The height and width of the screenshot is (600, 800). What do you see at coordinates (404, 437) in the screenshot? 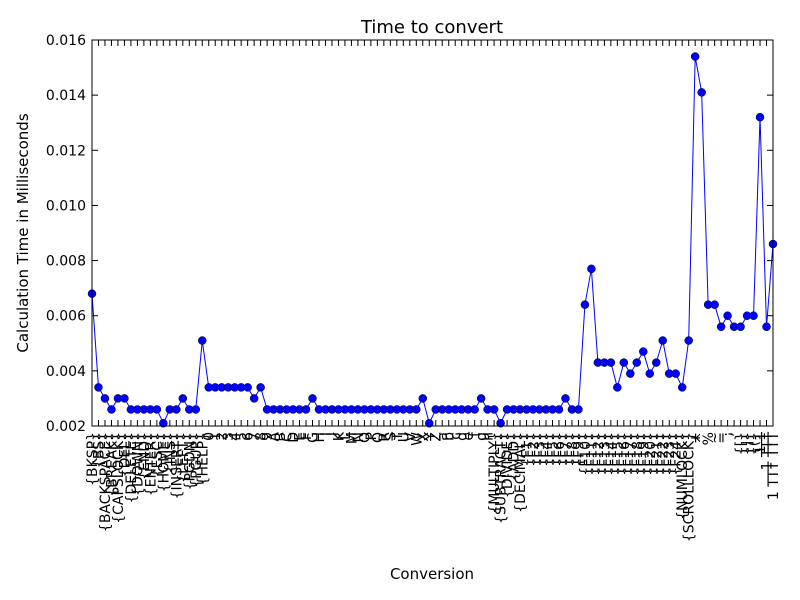
I see `x-tick-label: U` at bounding box center [404, 437].